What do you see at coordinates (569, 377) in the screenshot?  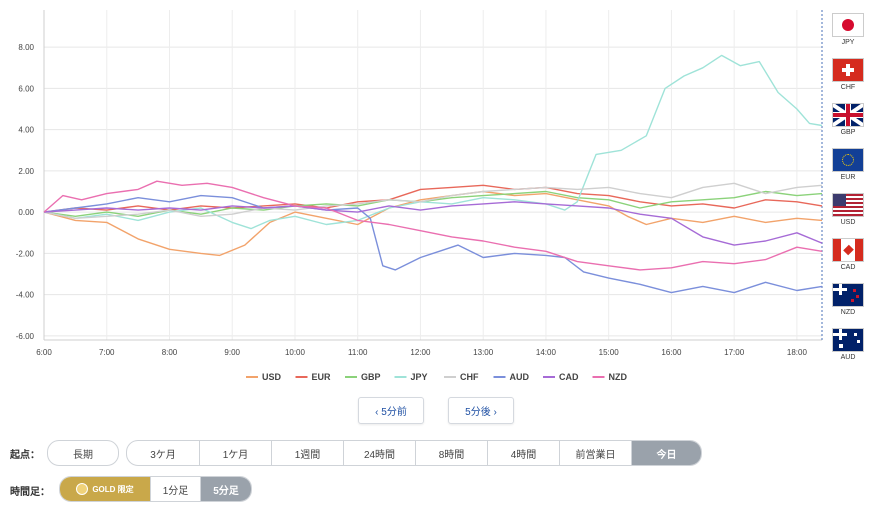 I see `legend-label-cad: CAD` at bounding box center [569, 377].